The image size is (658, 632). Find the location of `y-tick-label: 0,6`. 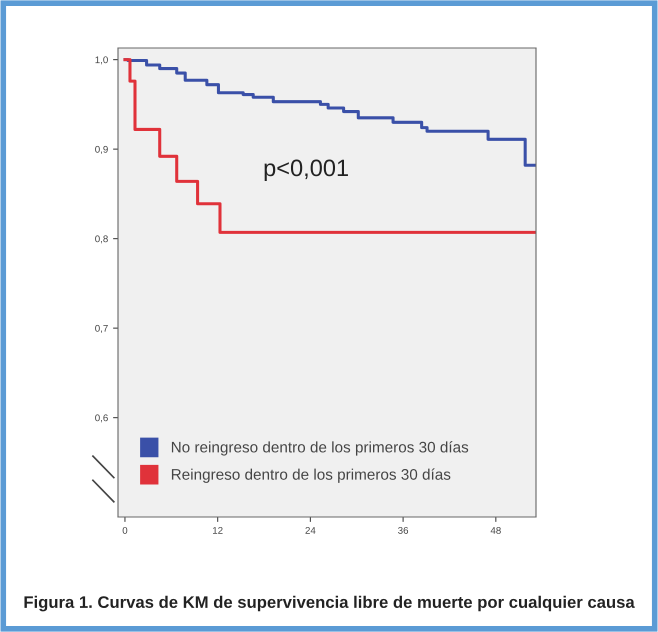

y-tick-label: 0,6 is located at coordinates (101, 418).